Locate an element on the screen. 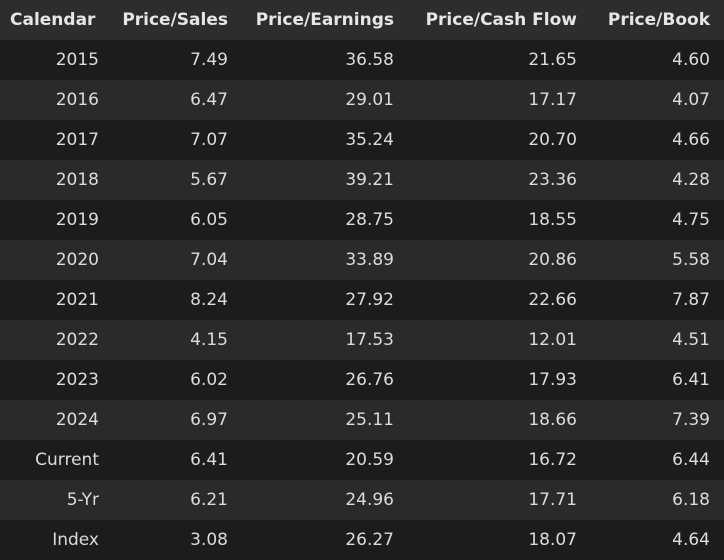  column-header-price-earnings: Price/Earnings is located at coordinates (324, 20).